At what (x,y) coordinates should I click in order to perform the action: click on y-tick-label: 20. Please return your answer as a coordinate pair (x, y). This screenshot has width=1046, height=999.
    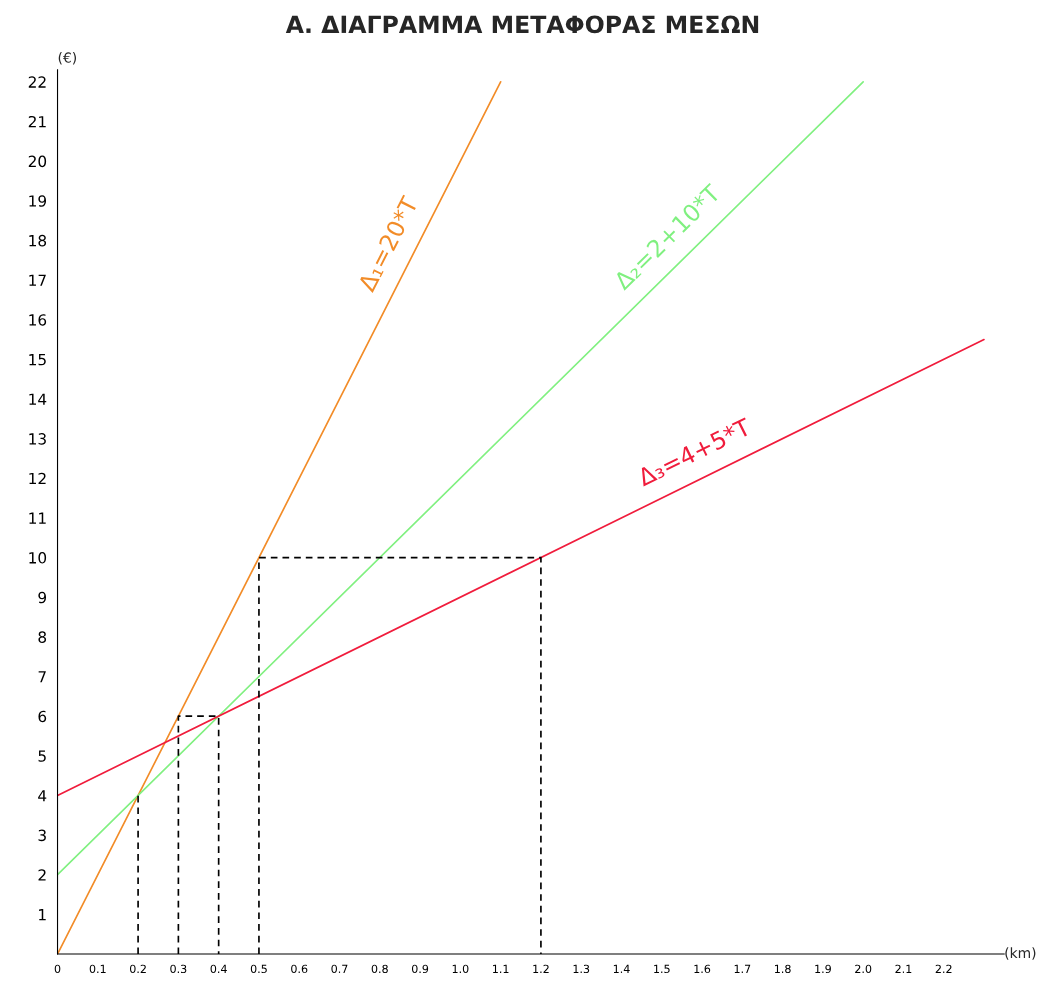
    Looking at the image, I should click on (37, 161).